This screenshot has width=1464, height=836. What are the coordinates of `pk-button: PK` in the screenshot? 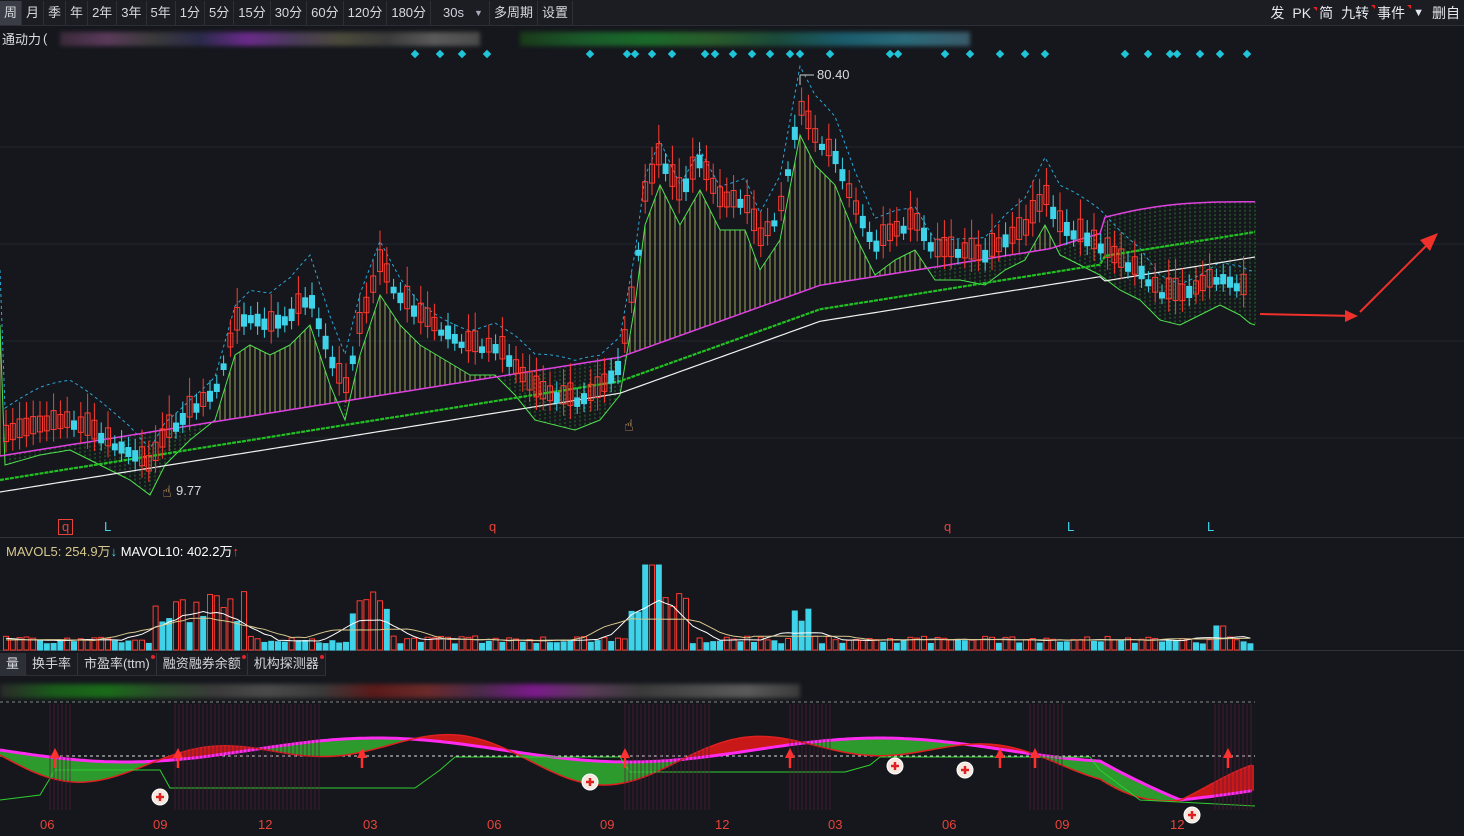 It's located at (1303, 13).